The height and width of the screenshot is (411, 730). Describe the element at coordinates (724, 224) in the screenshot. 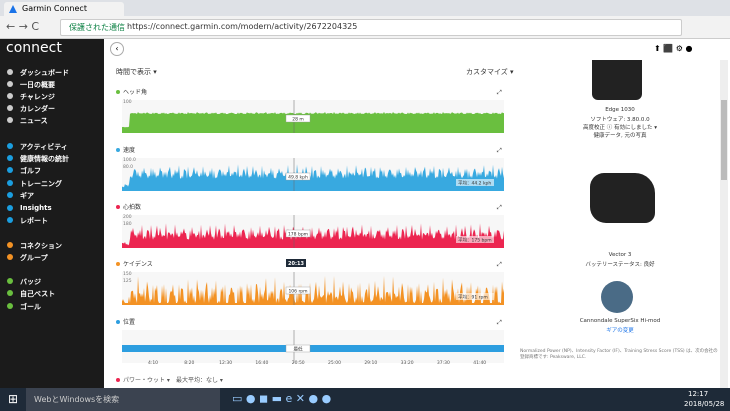

I see `scrollbar` at that location.